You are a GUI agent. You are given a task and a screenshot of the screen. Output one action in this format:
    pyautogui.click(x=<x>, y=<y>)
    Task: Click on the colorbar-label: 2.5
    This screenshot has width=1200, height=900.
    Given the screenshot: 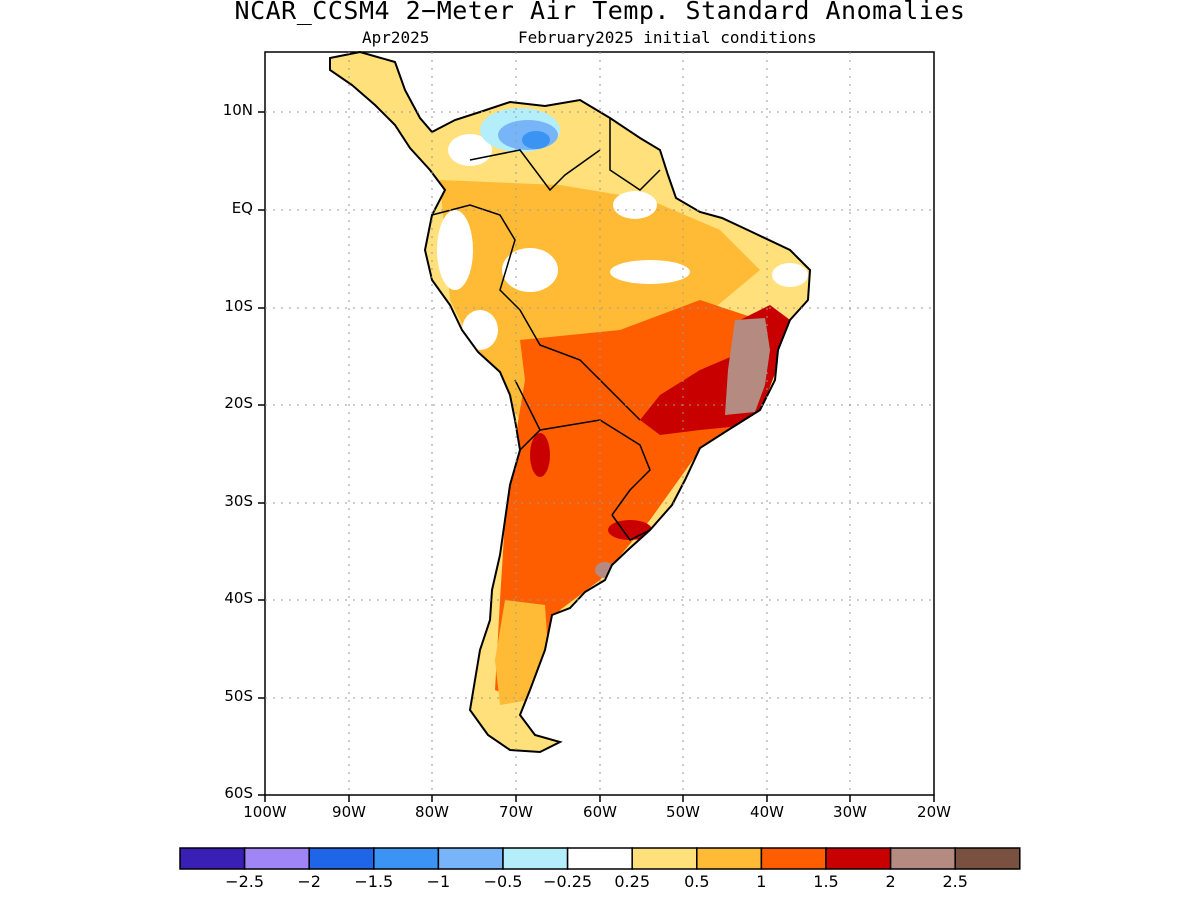 What is the action you would take?
    pyautogui.click(x=955, y=881)
    